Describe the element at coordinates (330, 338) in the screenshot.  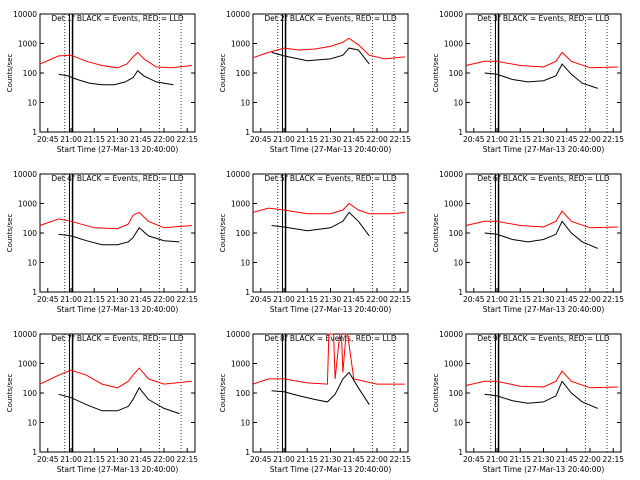
I see `panel-title: Det 8f BLACK = Events, RED = LLD` at that location.